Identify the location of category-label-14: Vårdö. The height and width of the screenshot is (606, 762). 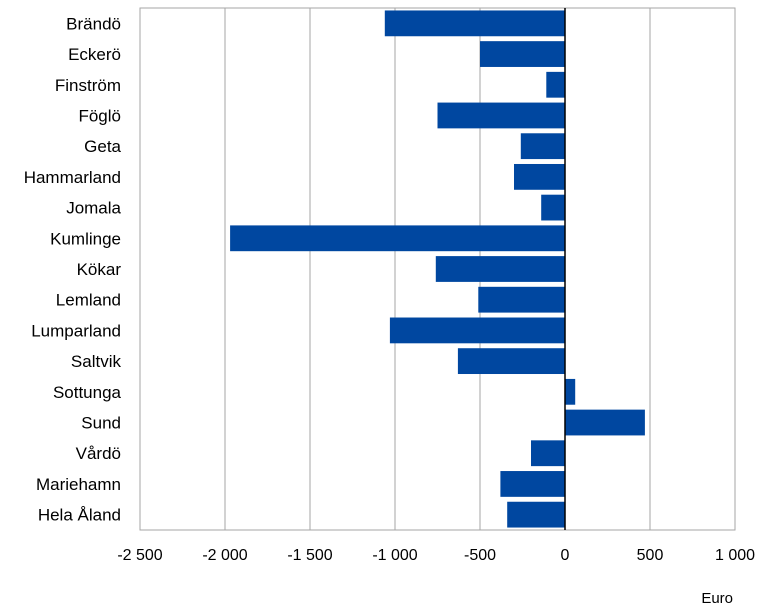
(98, 453).